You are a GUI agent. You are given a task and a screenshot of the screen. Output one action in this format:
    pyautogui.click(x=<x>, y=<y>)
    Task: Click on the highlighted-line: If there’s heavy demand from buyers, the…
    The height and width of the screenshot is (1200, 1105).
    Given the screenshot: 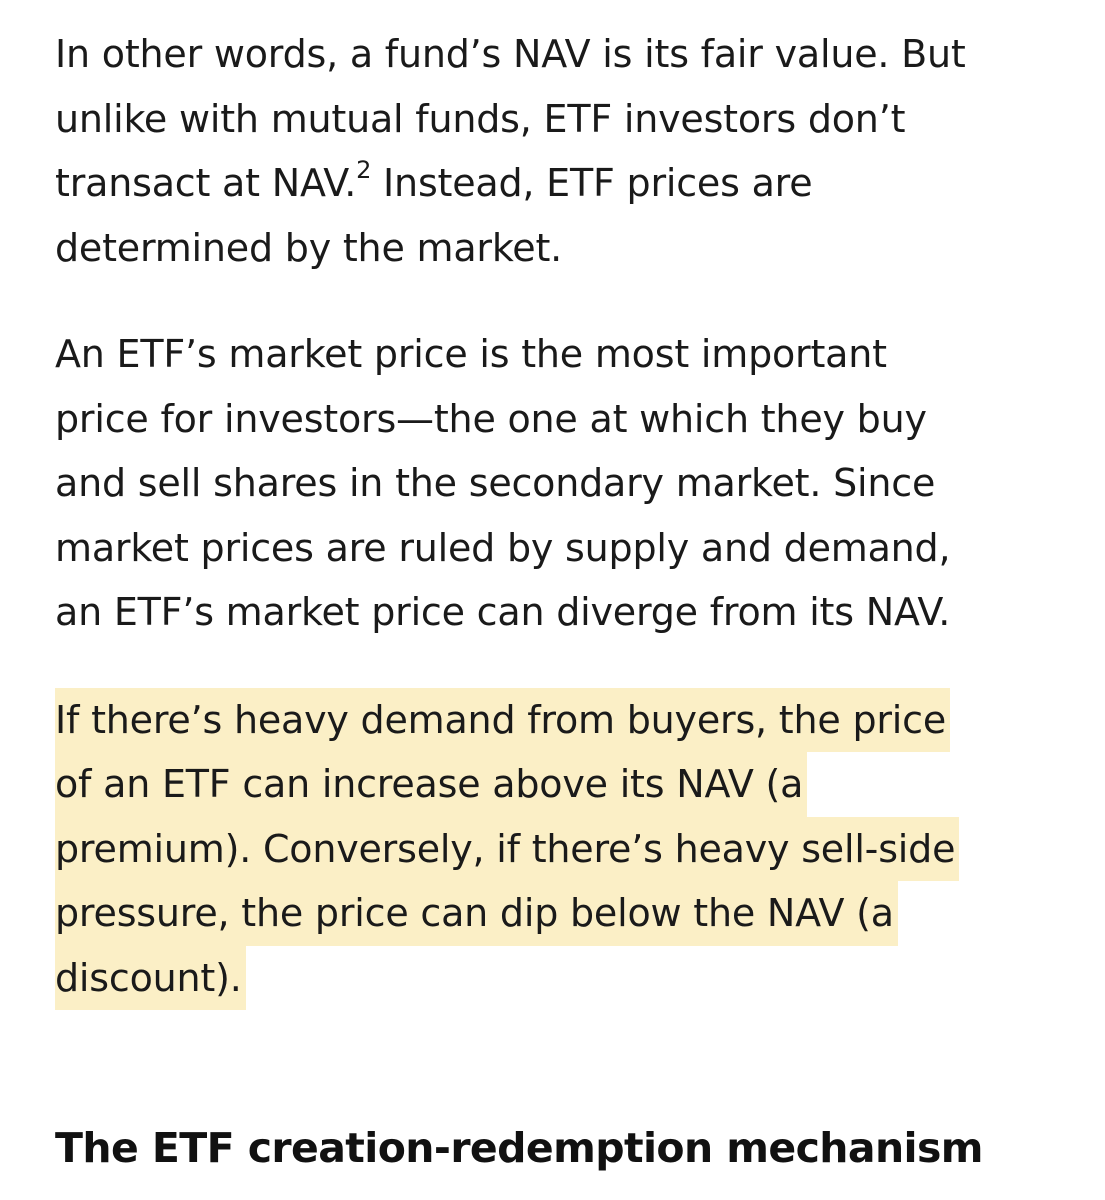 What is the action you would take?
    pyautogui.click(x=560, y=719)
    